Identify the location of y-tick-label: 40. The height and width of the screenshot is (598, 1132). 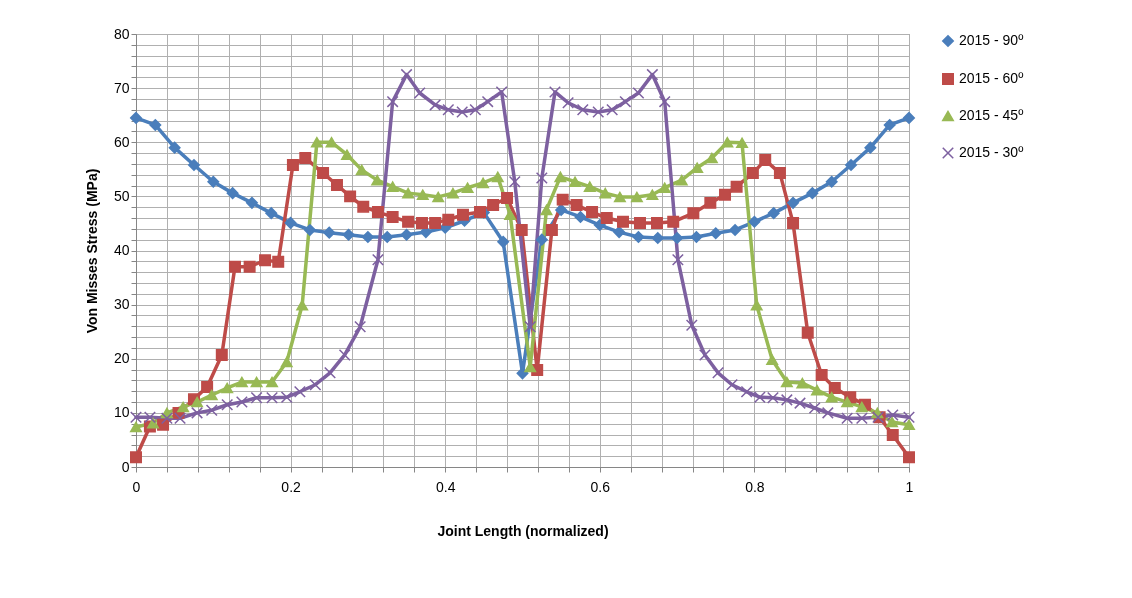
(121, 250).